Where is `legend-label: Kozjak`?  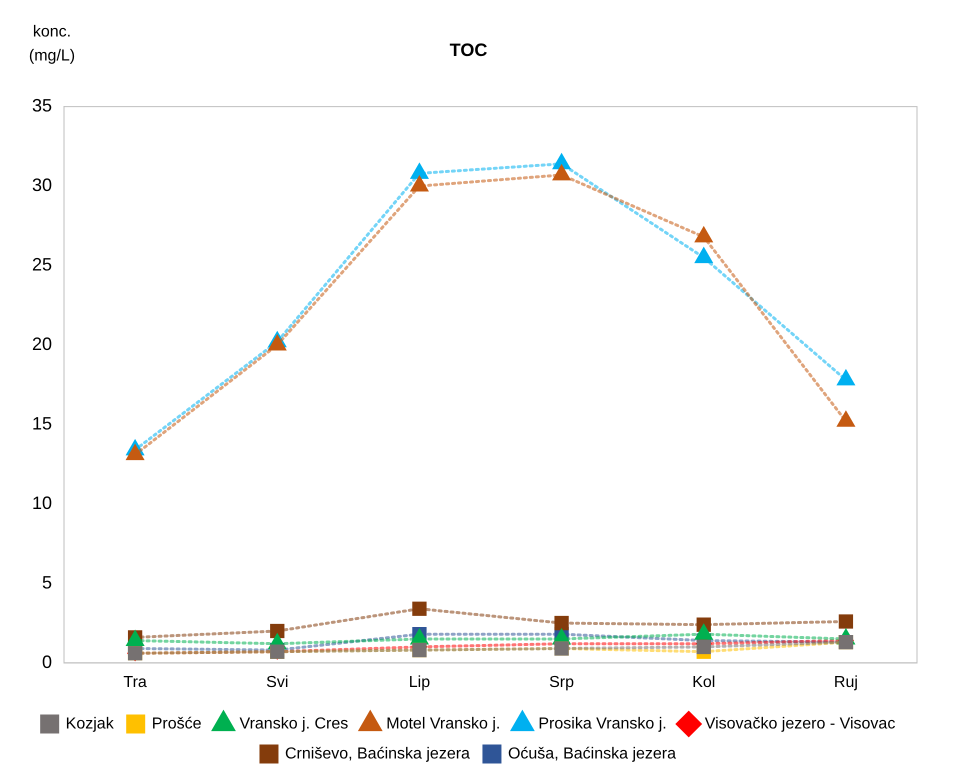 legend-label: Kozjak is located at coordinates (90, 723).